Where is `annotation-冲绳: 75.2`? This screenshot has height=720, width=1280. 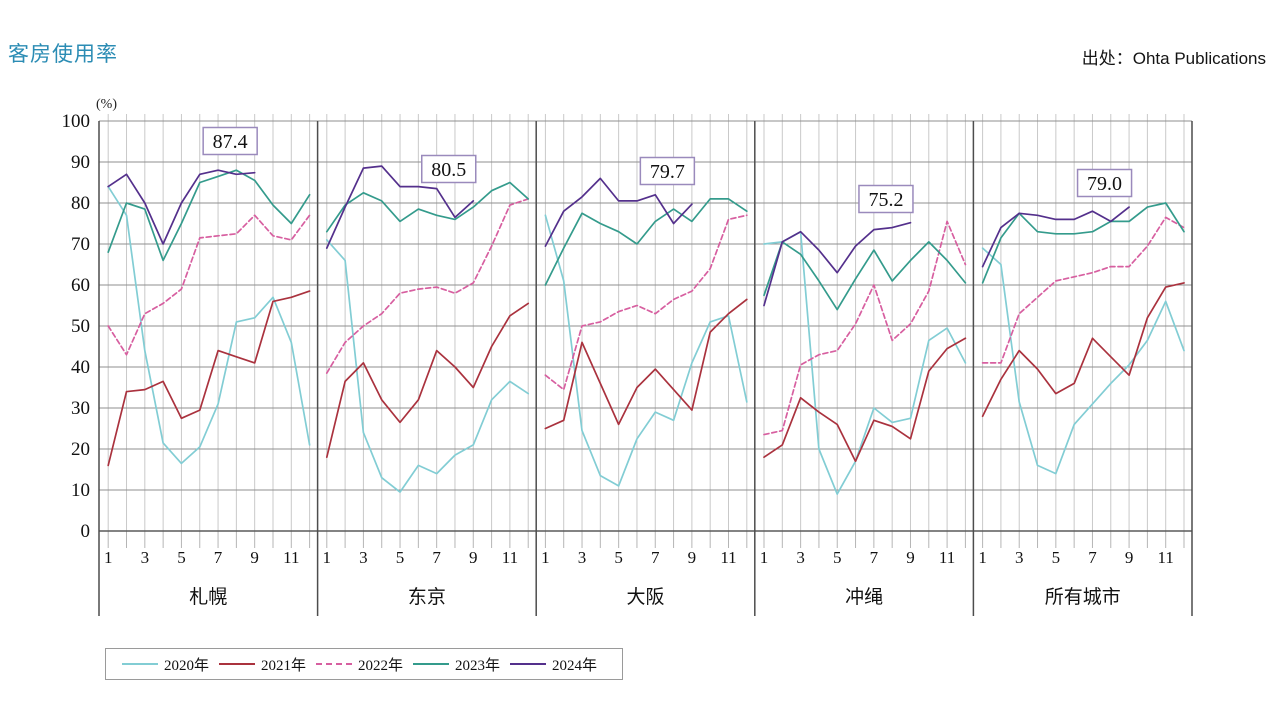
annotation-冲绳: 75.2 is located at coordinates (886, 199).